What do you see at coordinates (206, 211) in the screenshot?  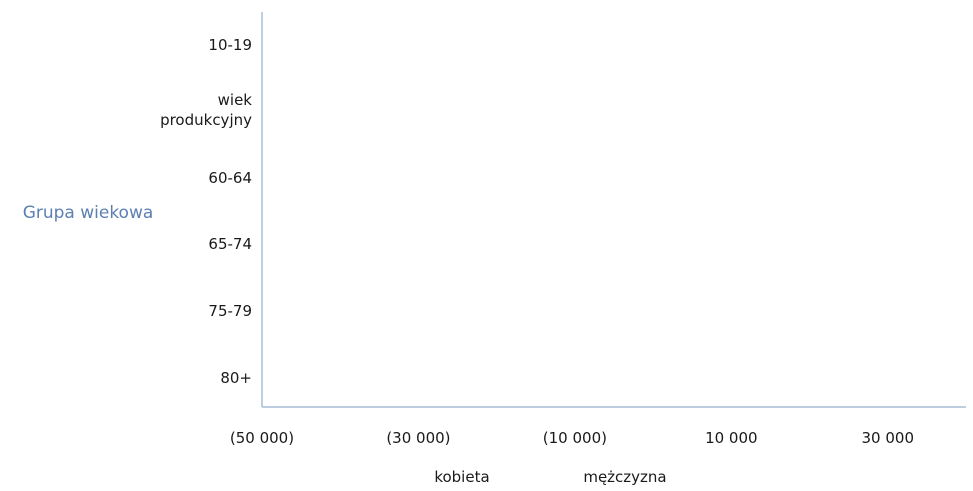 I see `y-tick-labels: 10-19 wiek produkcyjny 60-64 65-74 75-79 80+` at bounding box center [206, 211].